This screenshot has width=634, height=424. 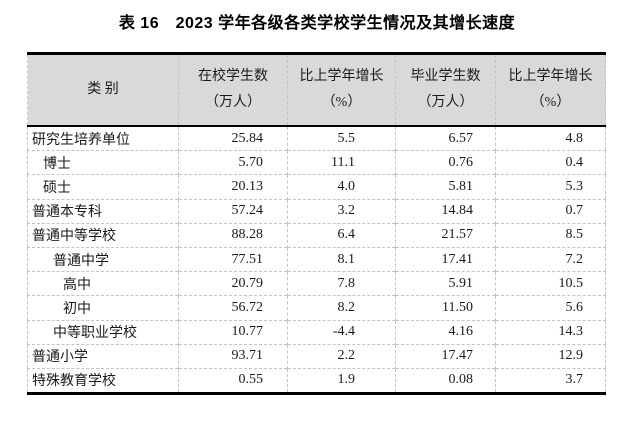 I want to click on table-row: 中等职业学校 10.77 -4.4 4.16 14.3, so click(x=316, y=332).